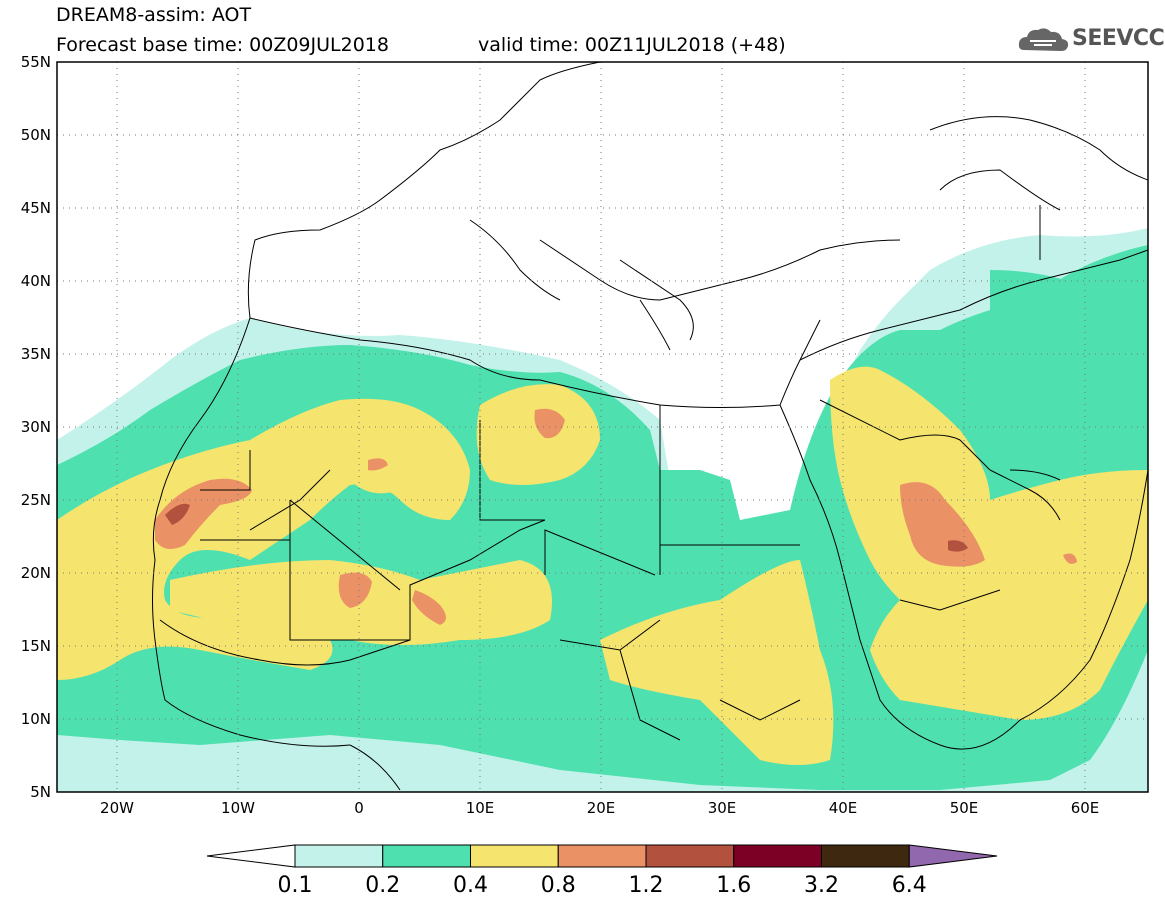 The image size is (1165, 905). I want to click on colorbar-label: 1.2, so click(646, 885).